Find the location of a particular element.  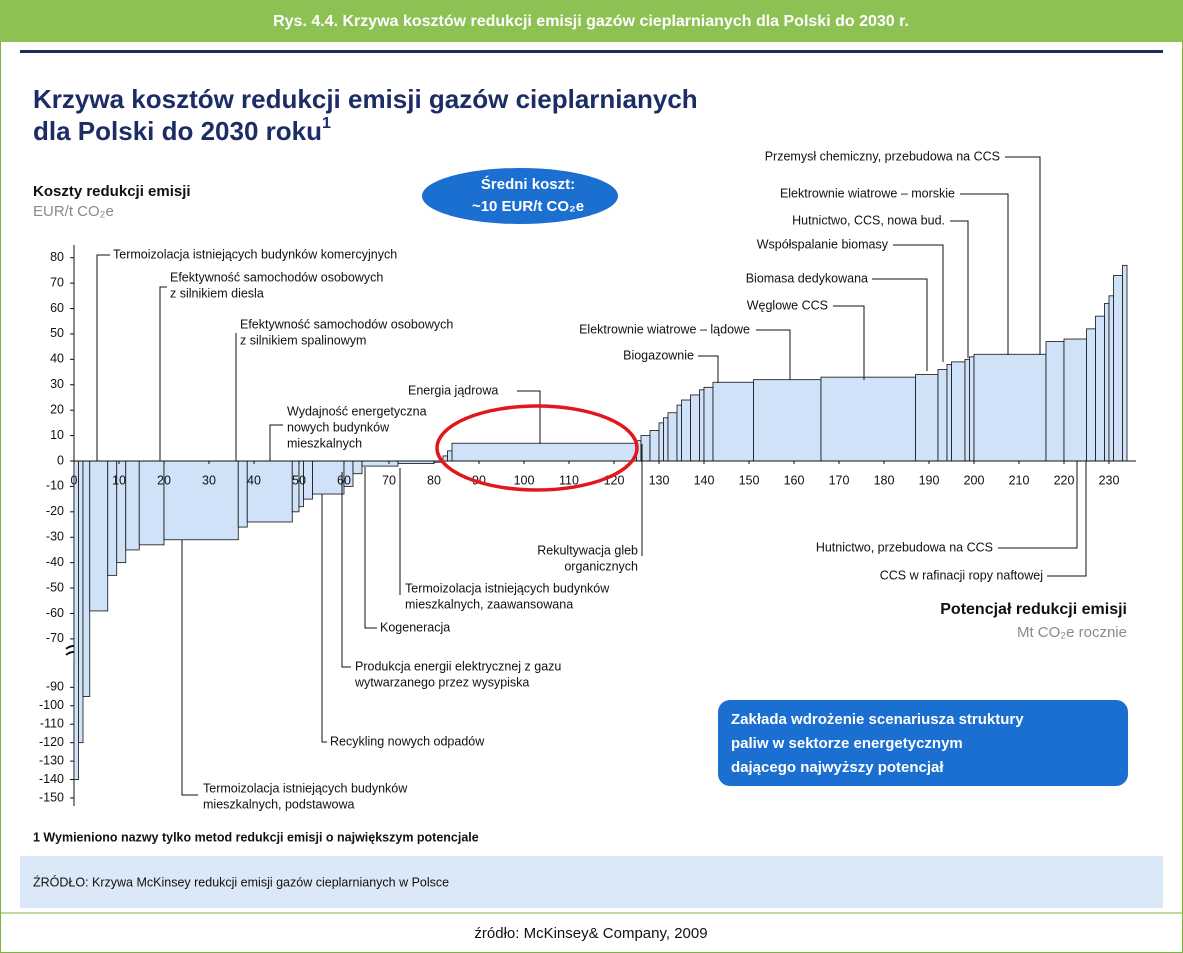

x-tick-label: 130 is located at coordinates (659, 480).